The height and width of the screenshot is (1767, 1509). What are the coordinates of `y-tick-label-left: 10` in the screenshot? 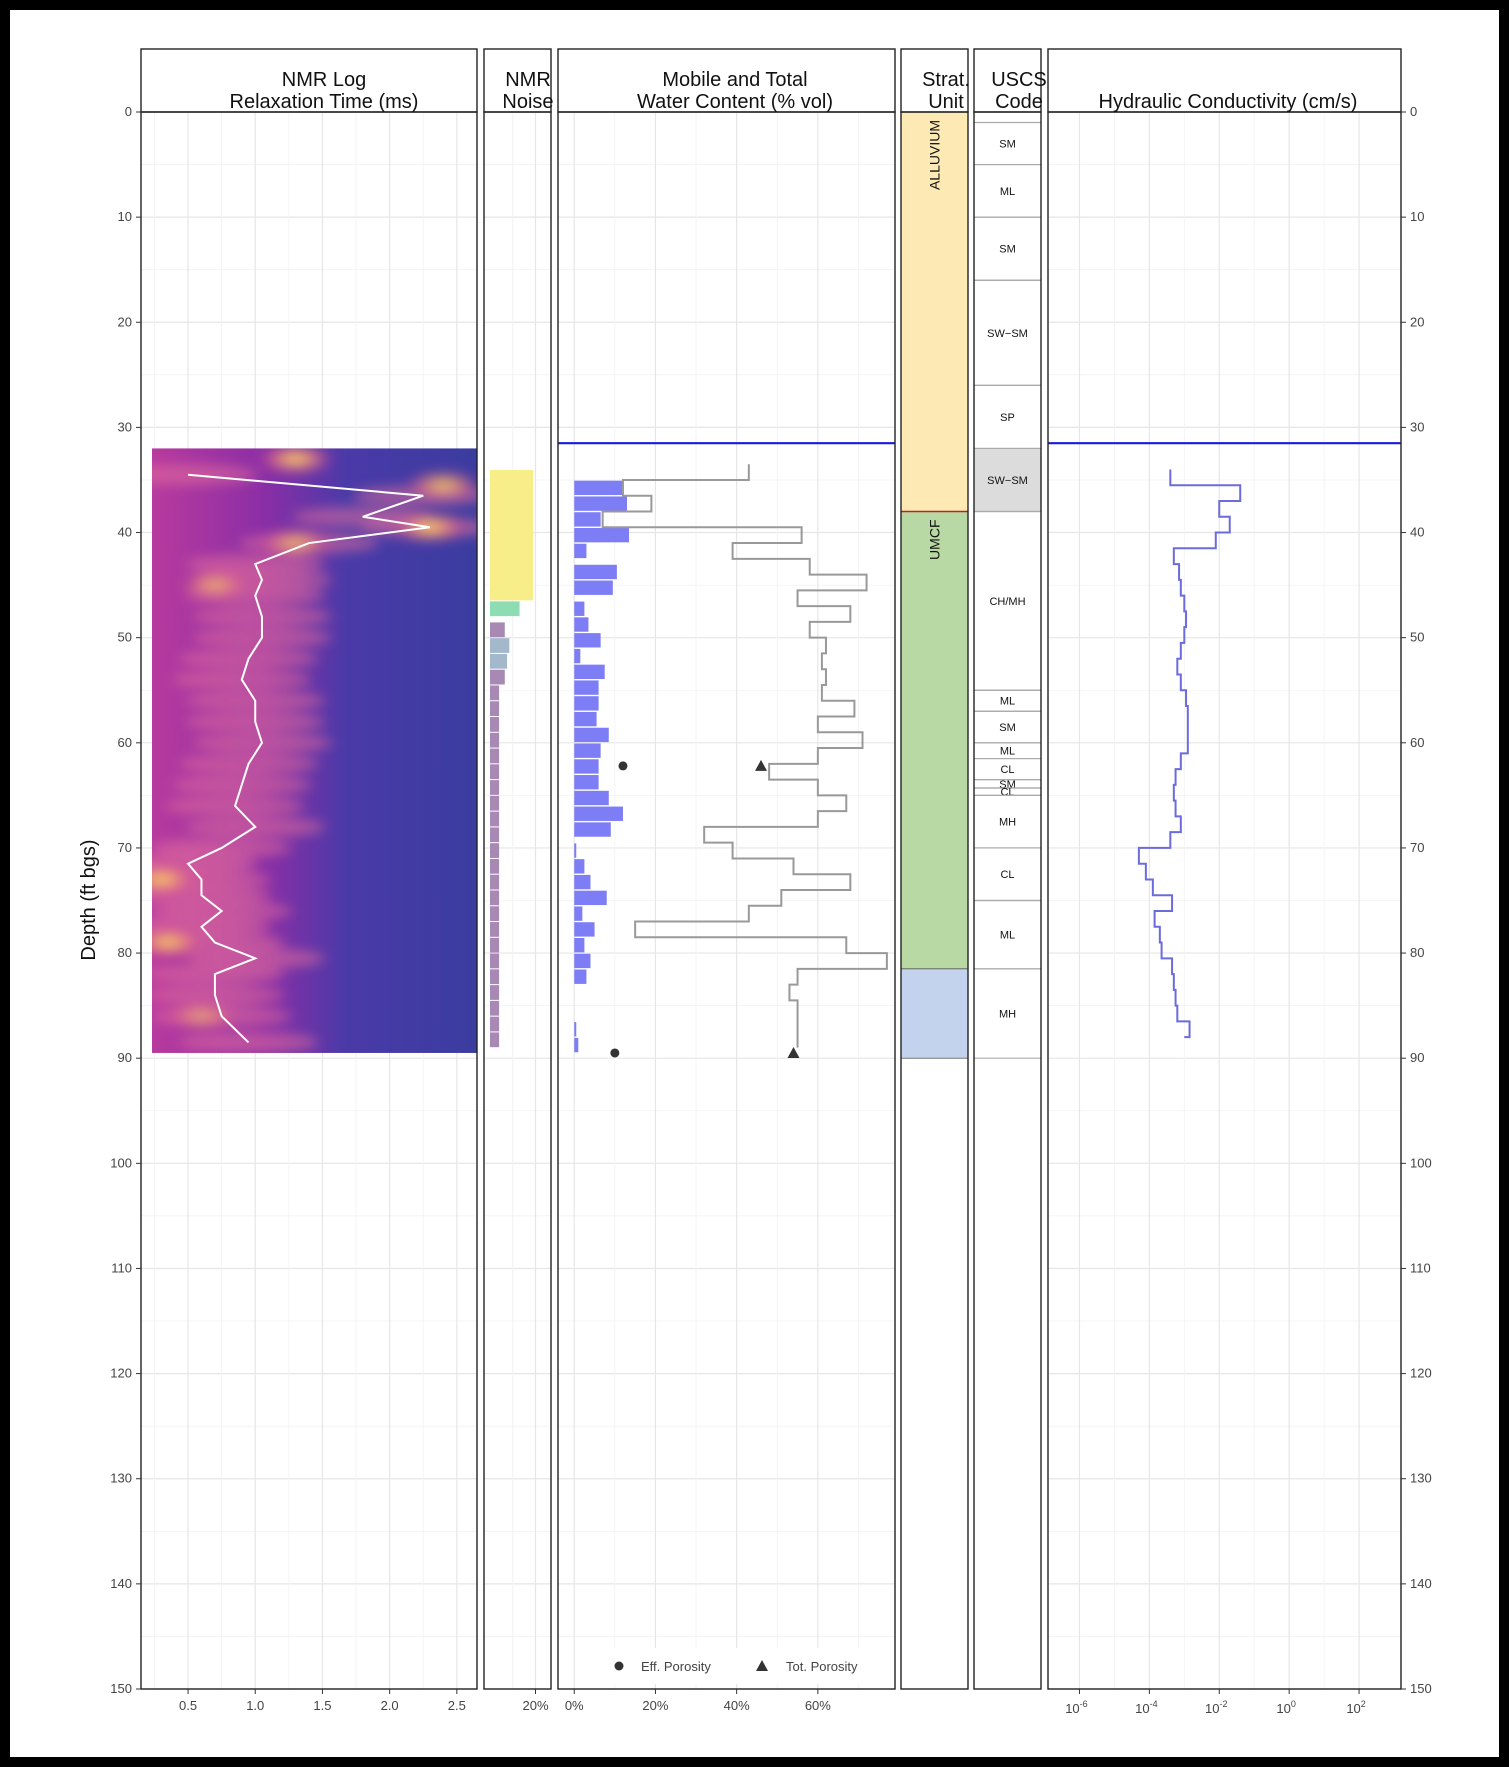 It's located at (125, 216).